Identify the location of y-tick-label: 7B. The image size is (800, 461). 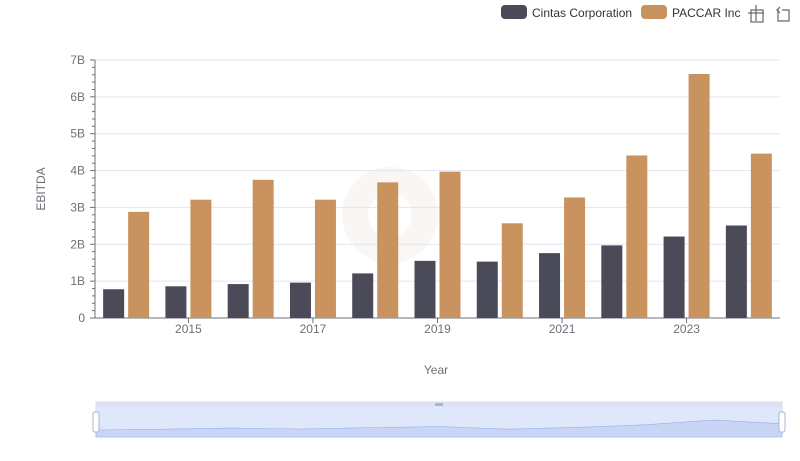
(77, 60).